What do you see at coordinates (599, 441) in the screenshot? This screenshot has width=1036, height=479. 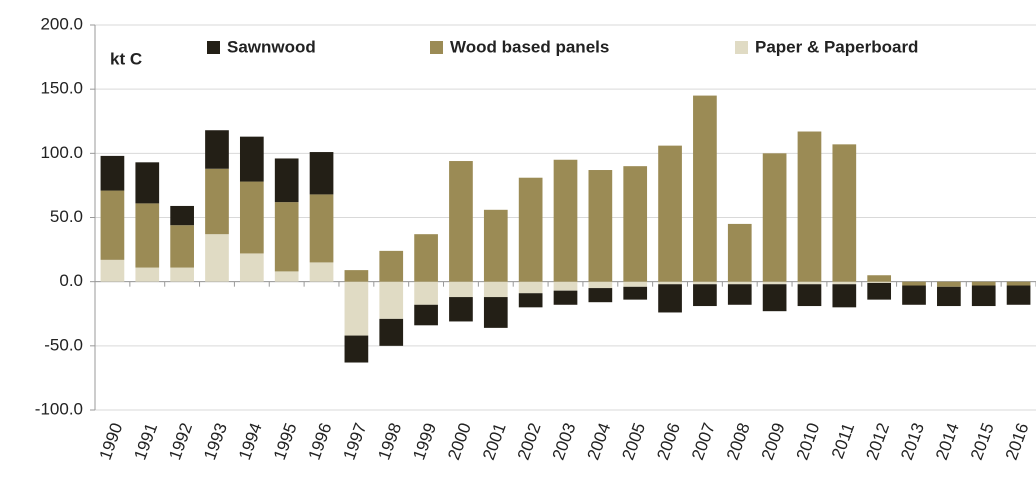 I see `x-tick-label: 2004` at bounding box center [599, 441].